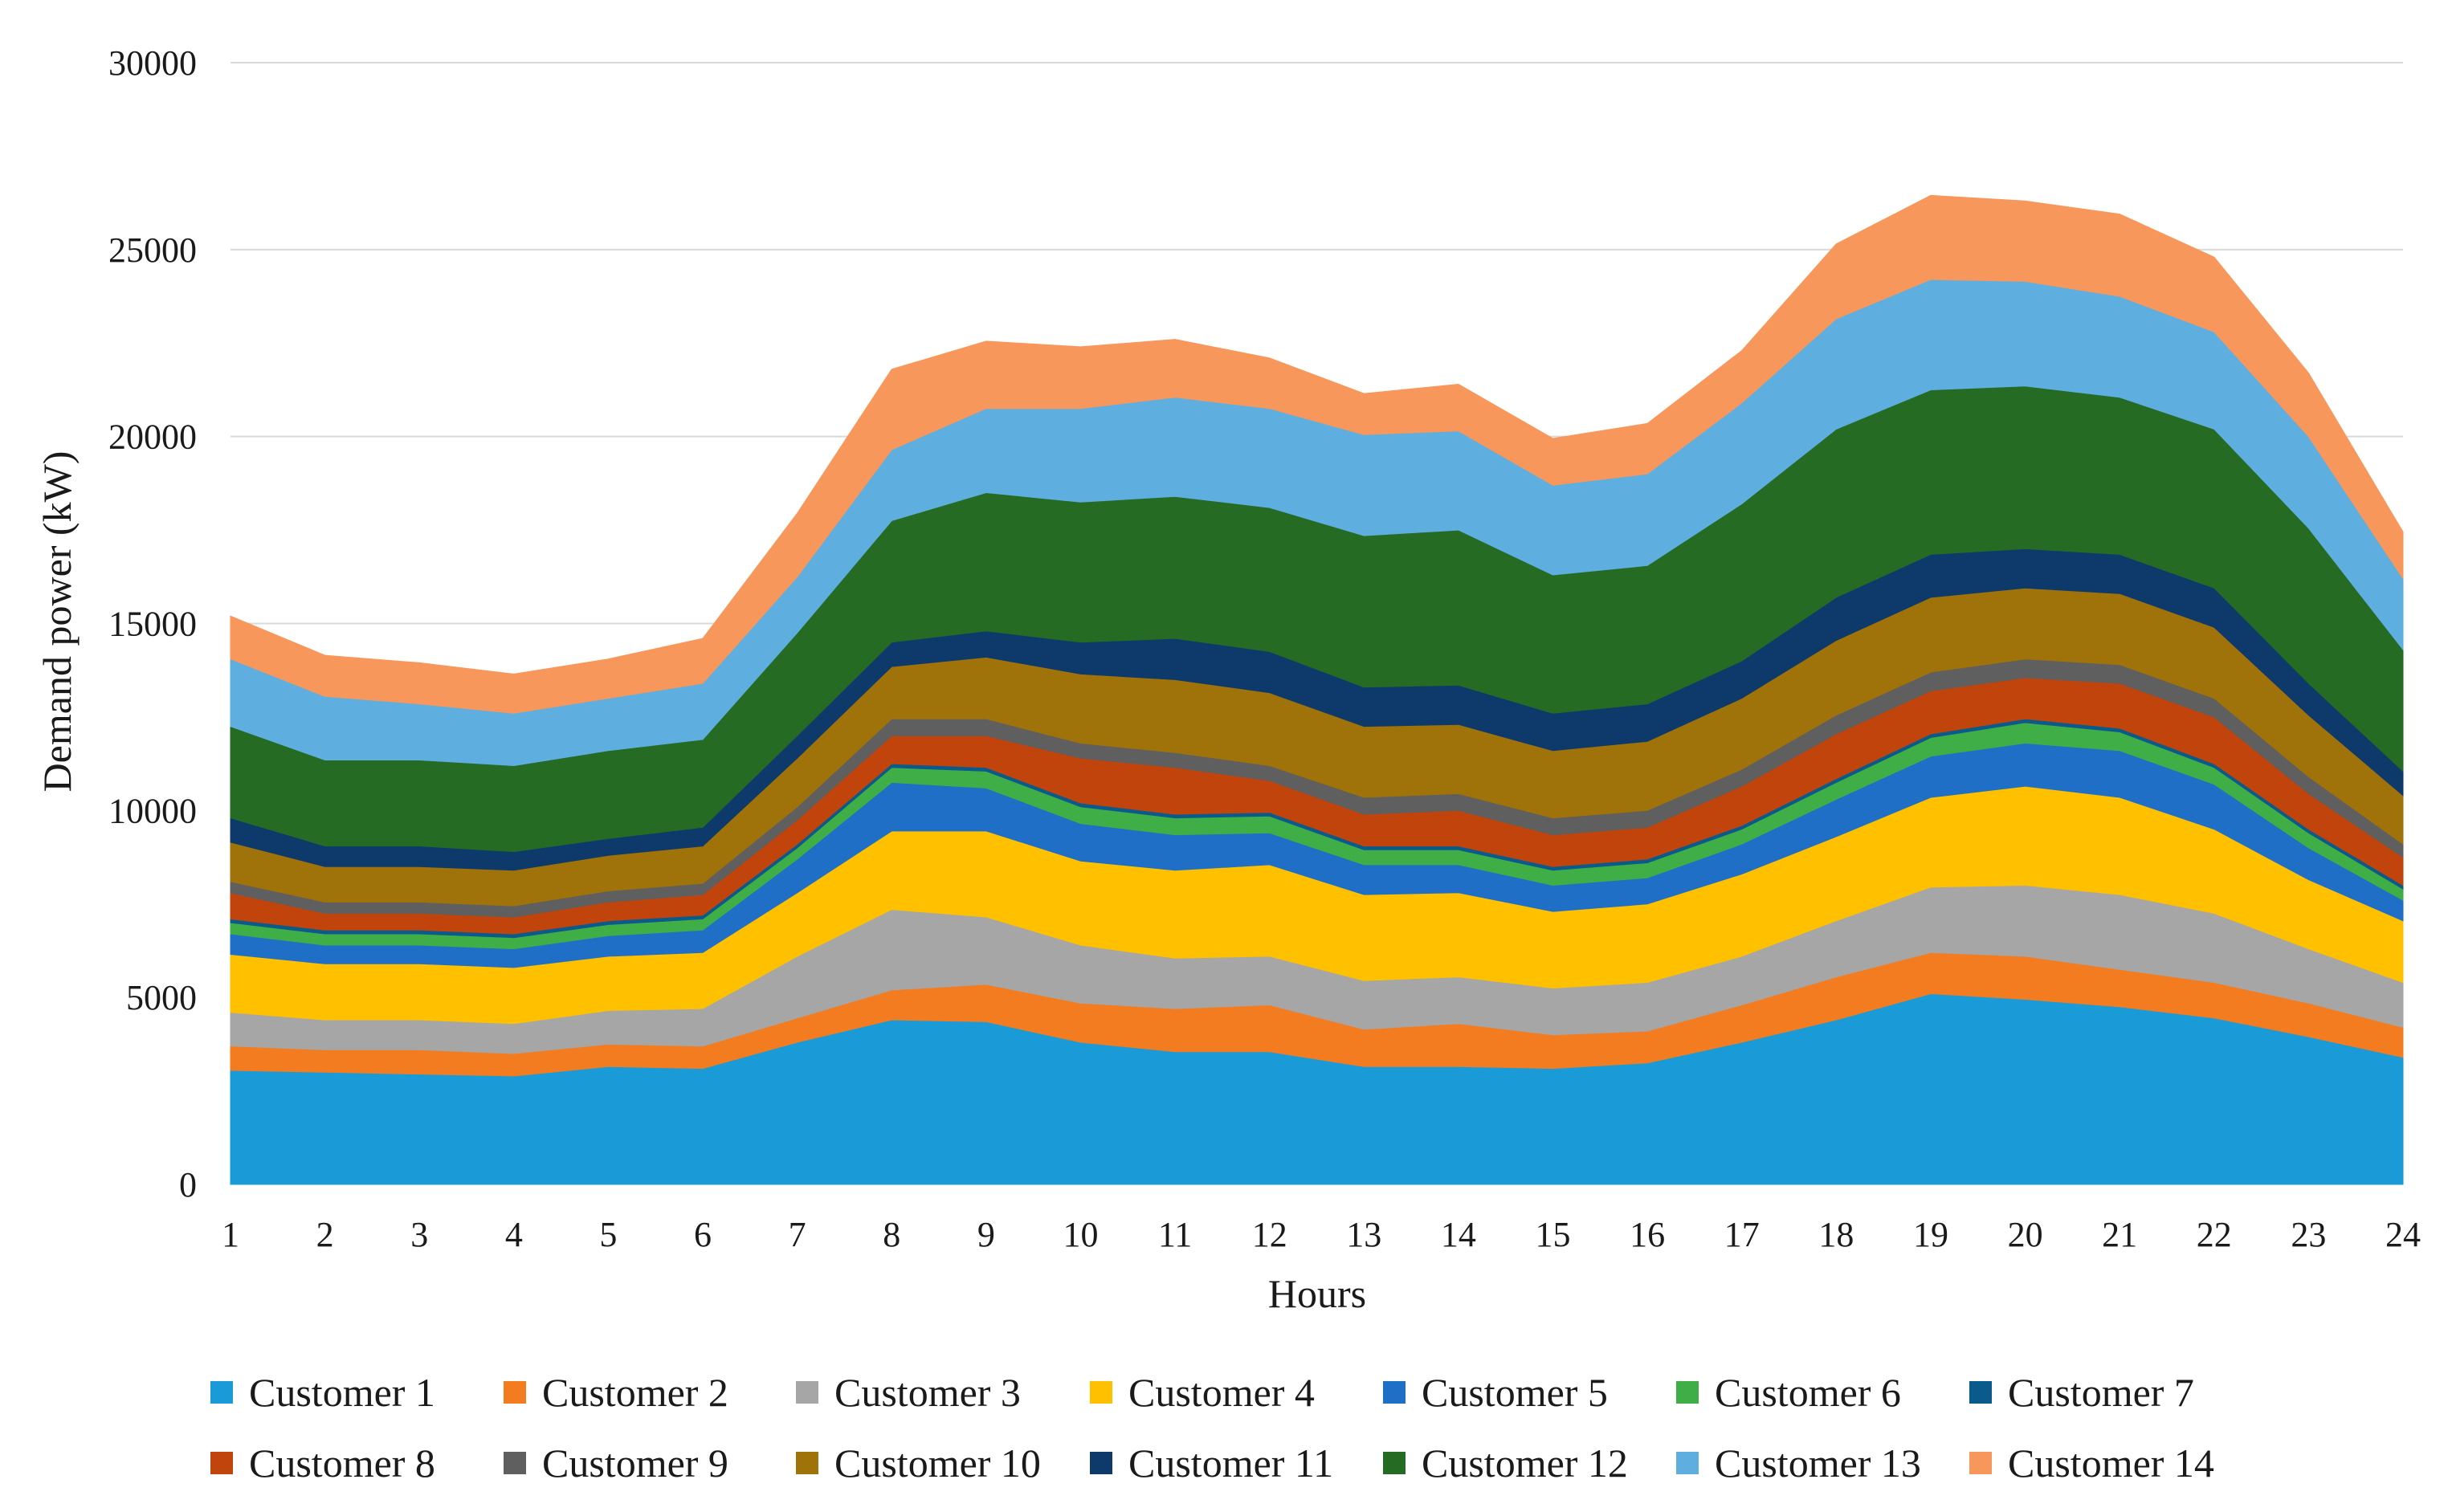 This screenshot has height=1512, width=2448. What do you see at coordinates (1525, 1464) in the screenshot?
I see `legend-label: Customer 12` at bounding box center [1525, 1464].